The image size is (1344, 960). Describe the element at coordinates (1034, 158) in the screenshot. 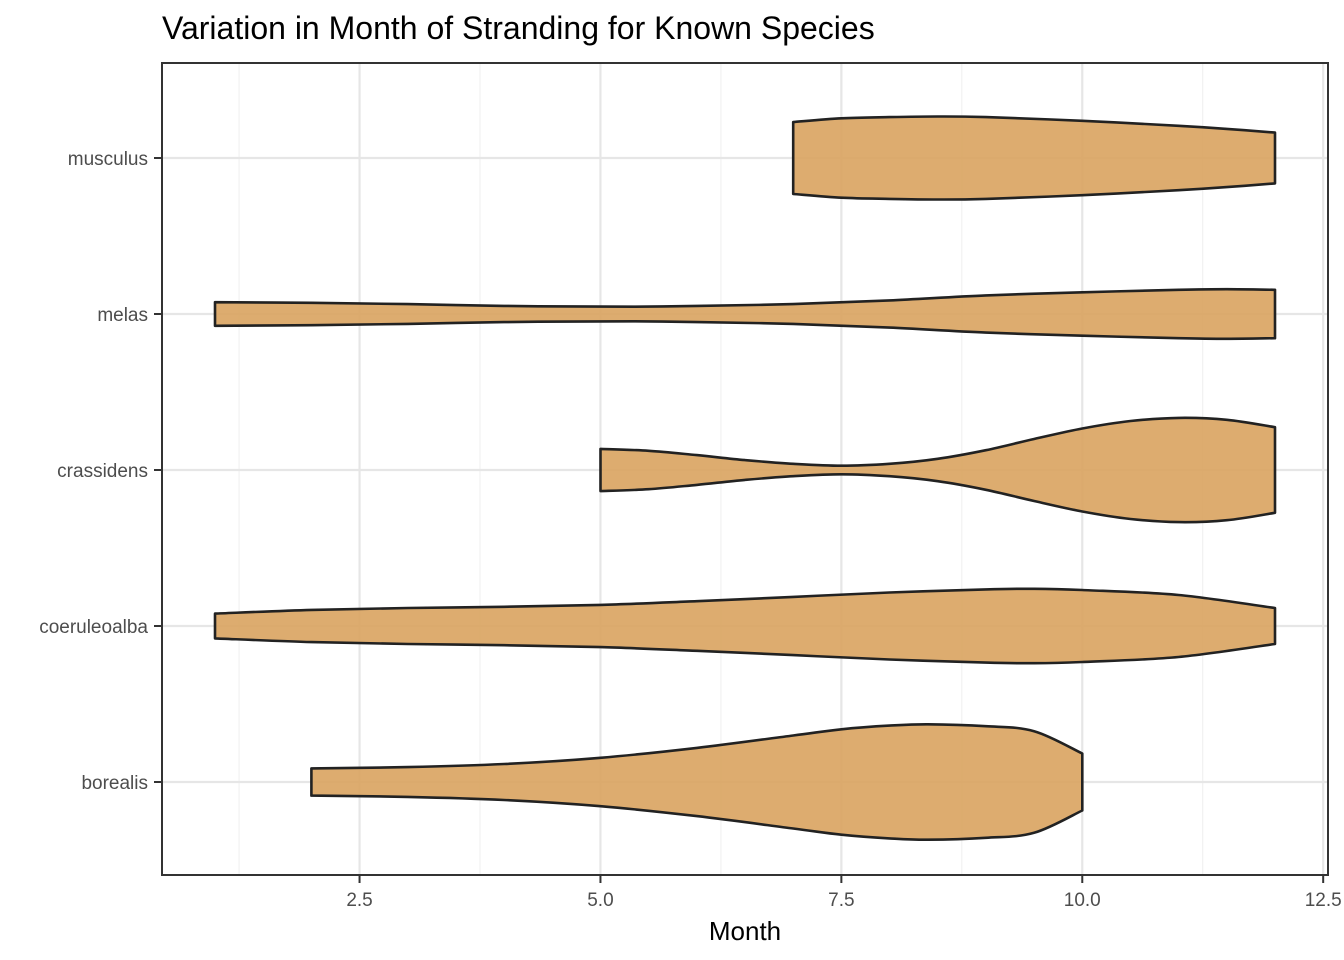

I see `violin-musculus` at that location.